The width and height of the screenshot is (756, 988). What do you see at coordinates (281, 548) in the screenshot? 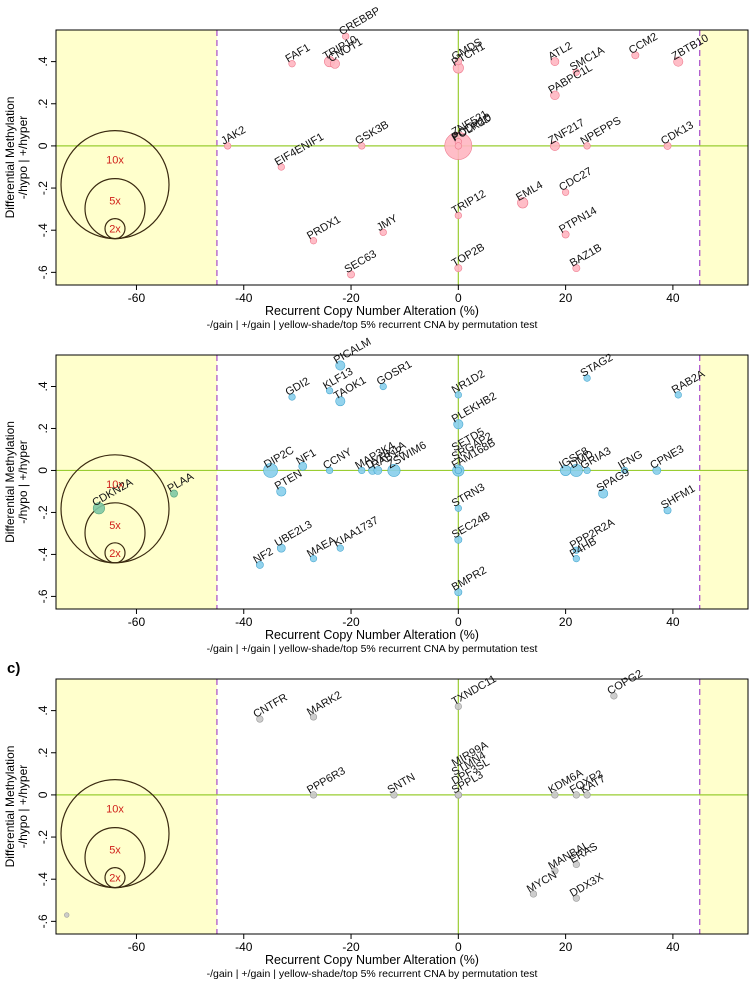
I see `point-ube2l3` at bounding box center [281, 548].